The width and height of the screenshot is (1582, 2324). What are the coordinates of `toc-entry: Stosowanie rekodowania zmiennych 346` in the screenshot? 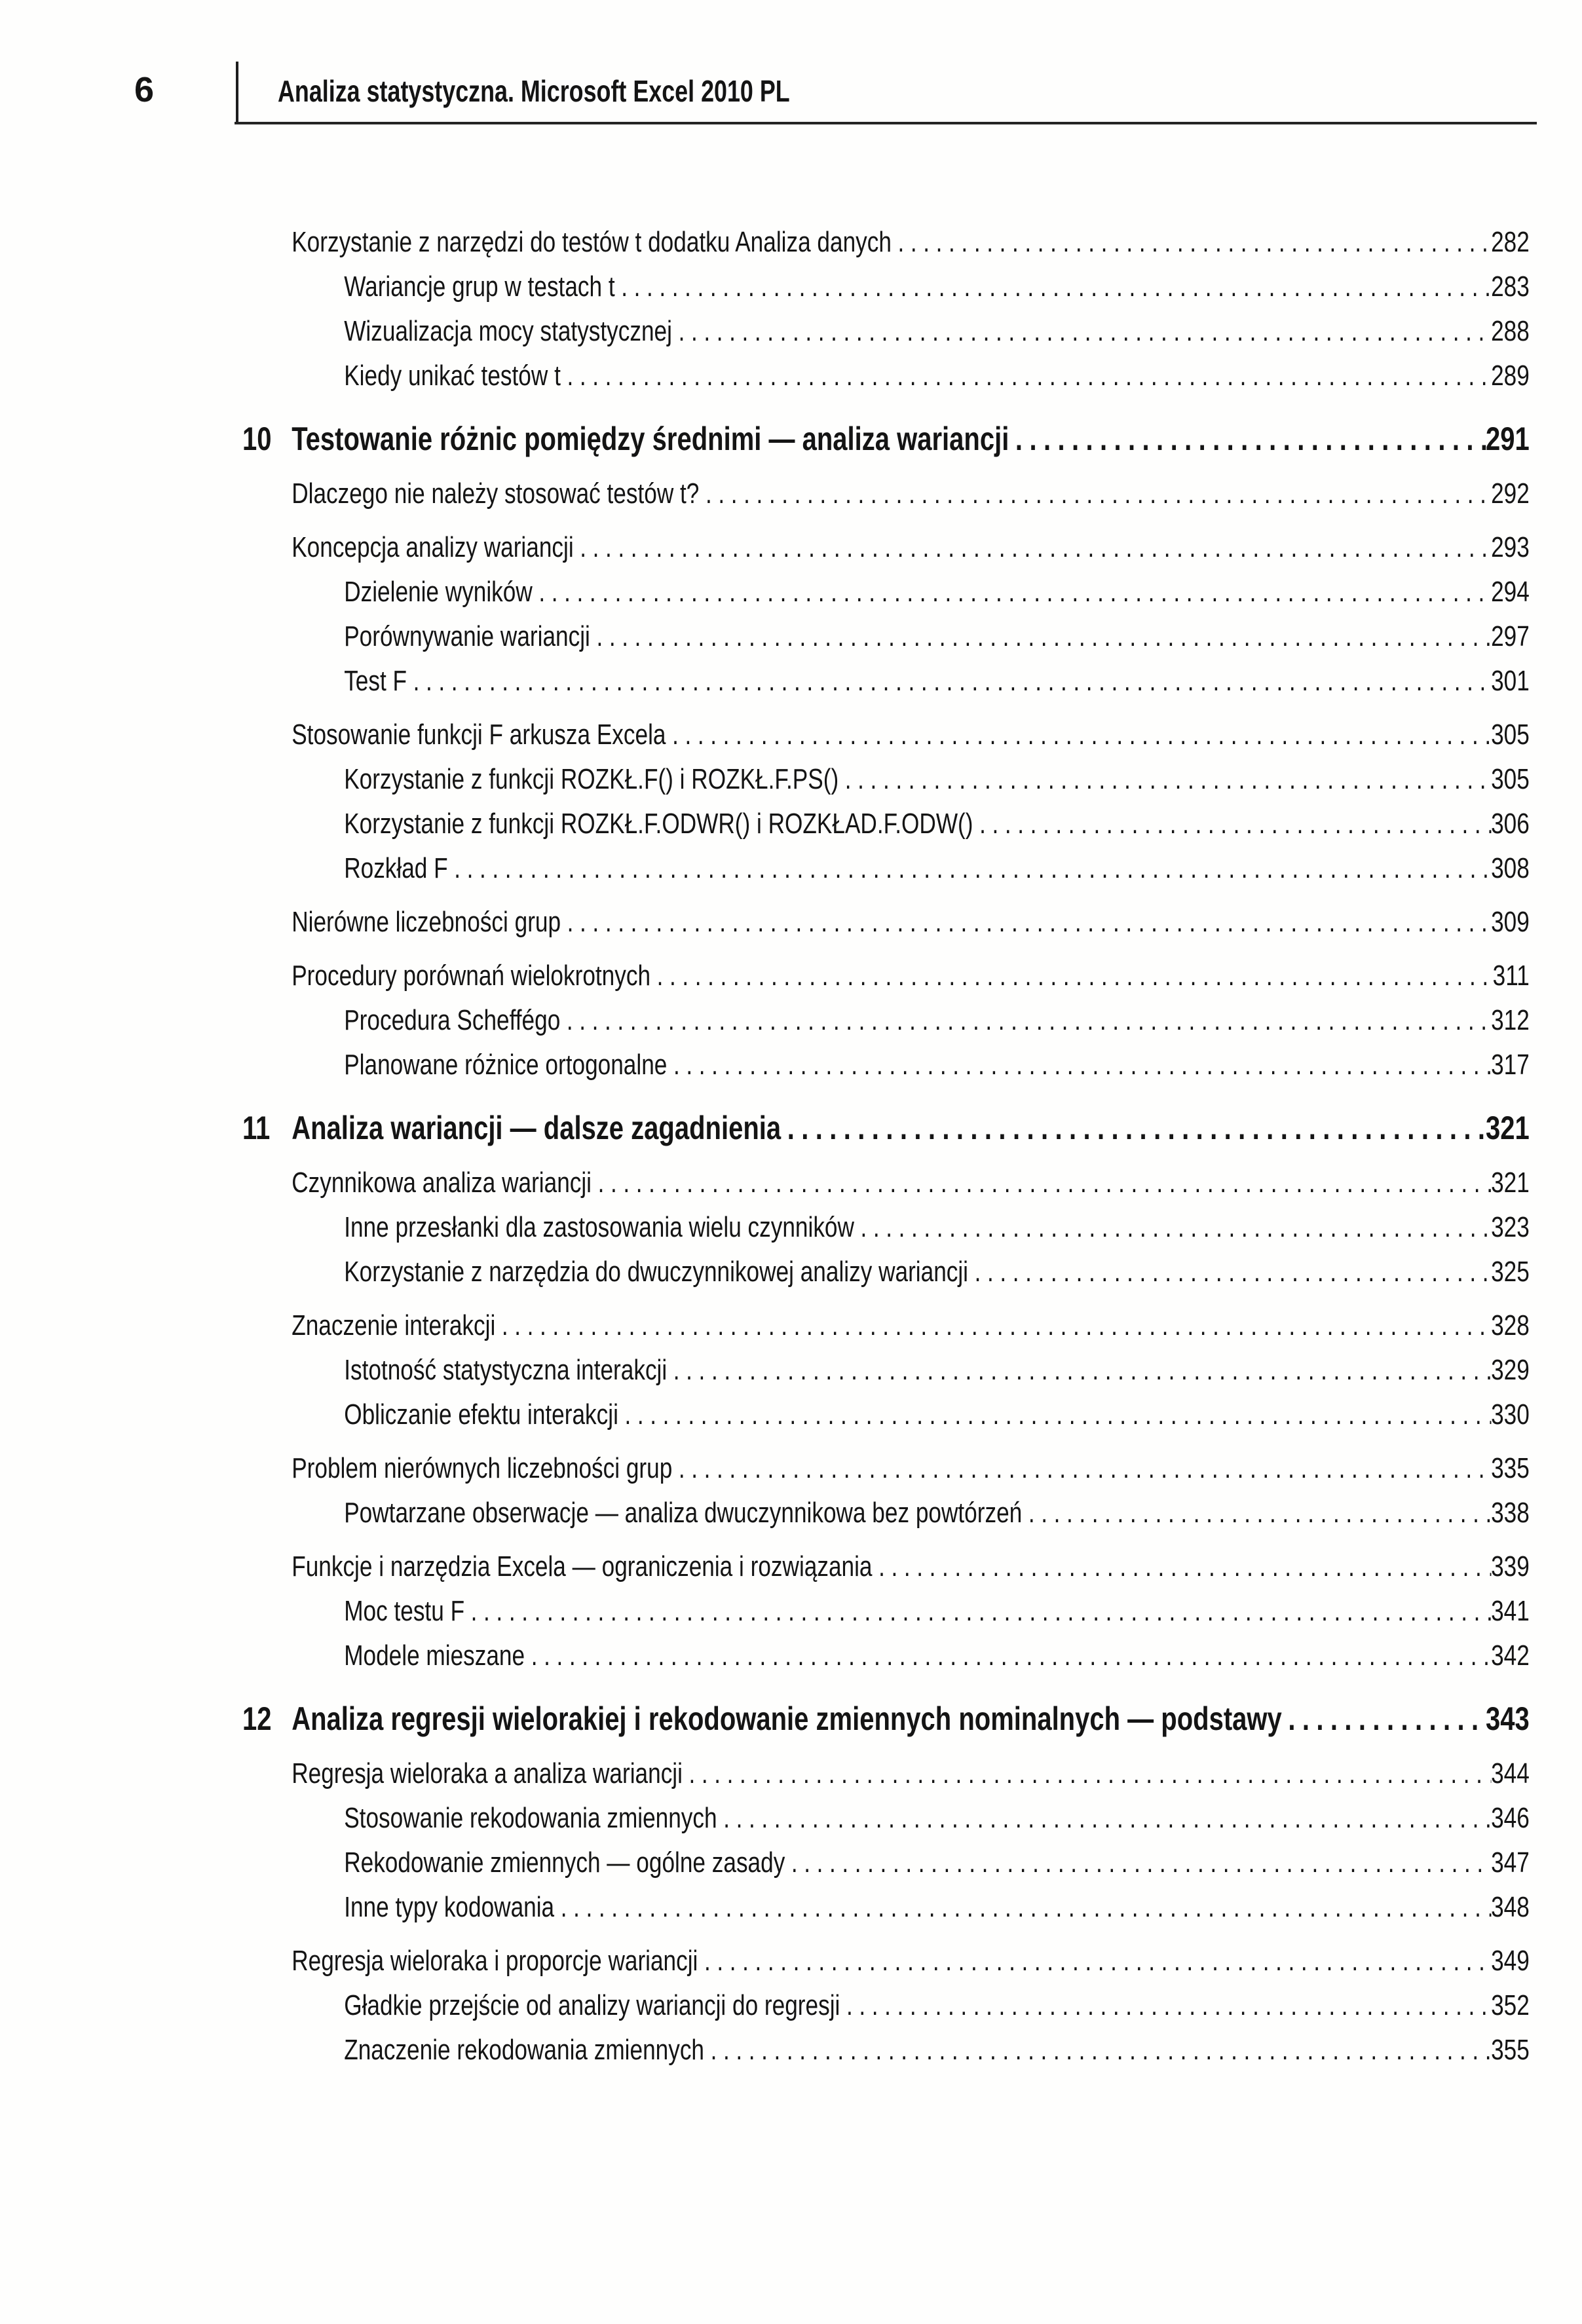 It's located at (886, 1818).